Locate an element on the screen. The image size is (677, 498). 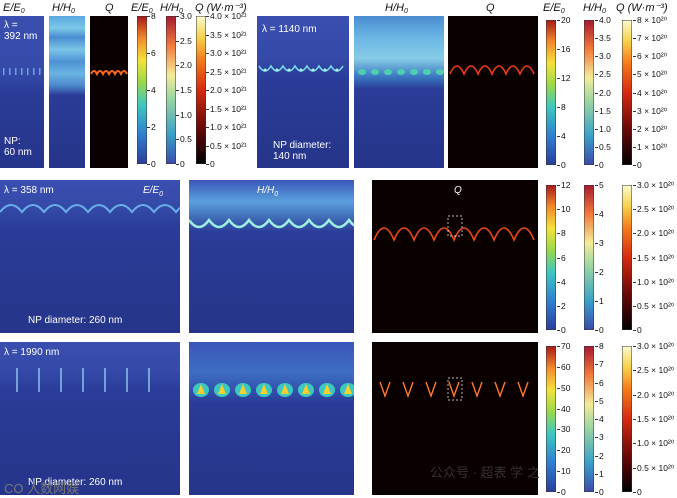
colorbar-tick-d-q: 2.0 × 10²⁰ is located at coordinates (653, 394).